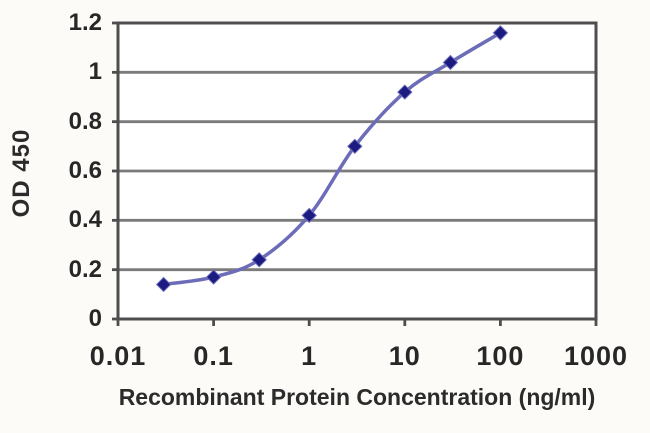  What do you see at coordinates (500, 356) in the screenshot?
I see `x-tick-label-100: 100` at bounding box center [500, 356].